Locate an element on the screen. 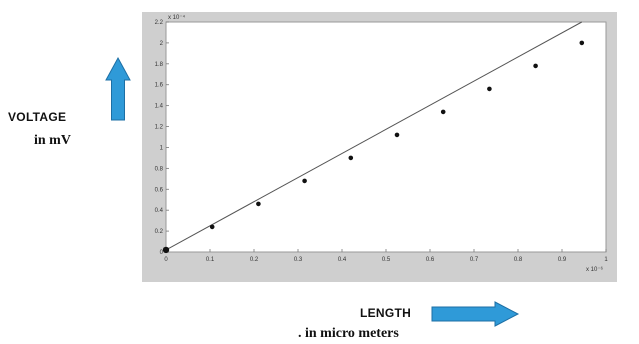 This screenshot has width=639, height=344. x-tick-label: 0.7 is located at coordinates (474, 260).